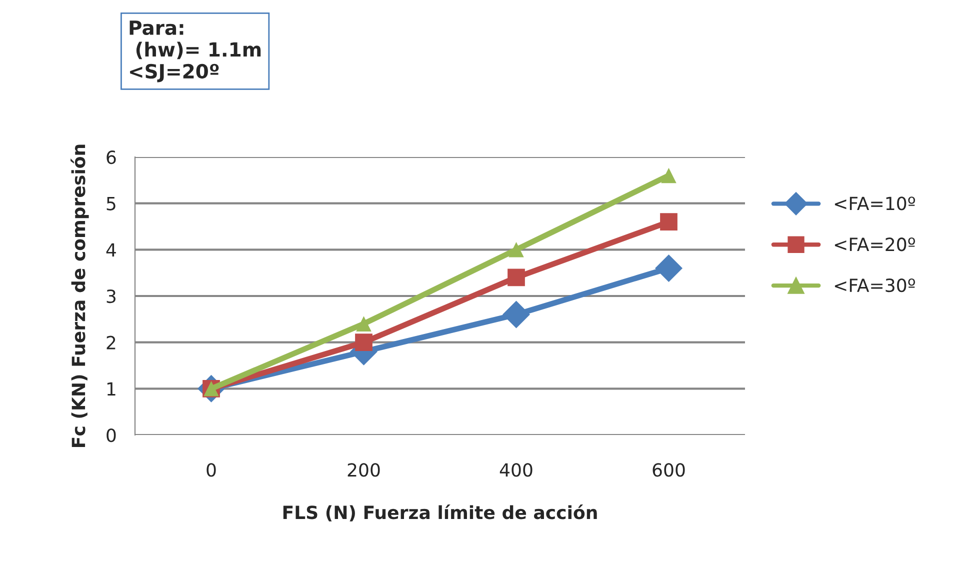  Describe the element at coordinates (875, 285) in the screenshot. I see `legend-label: <FA=30º` at that location.